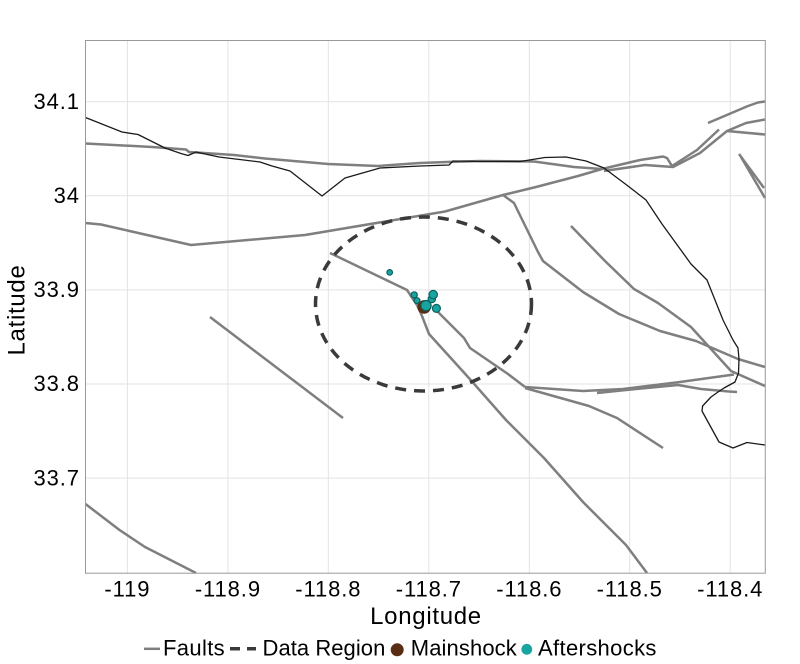 The image size is (800, 664). I want to click on svg-text: -118.5, so click(630, 589).